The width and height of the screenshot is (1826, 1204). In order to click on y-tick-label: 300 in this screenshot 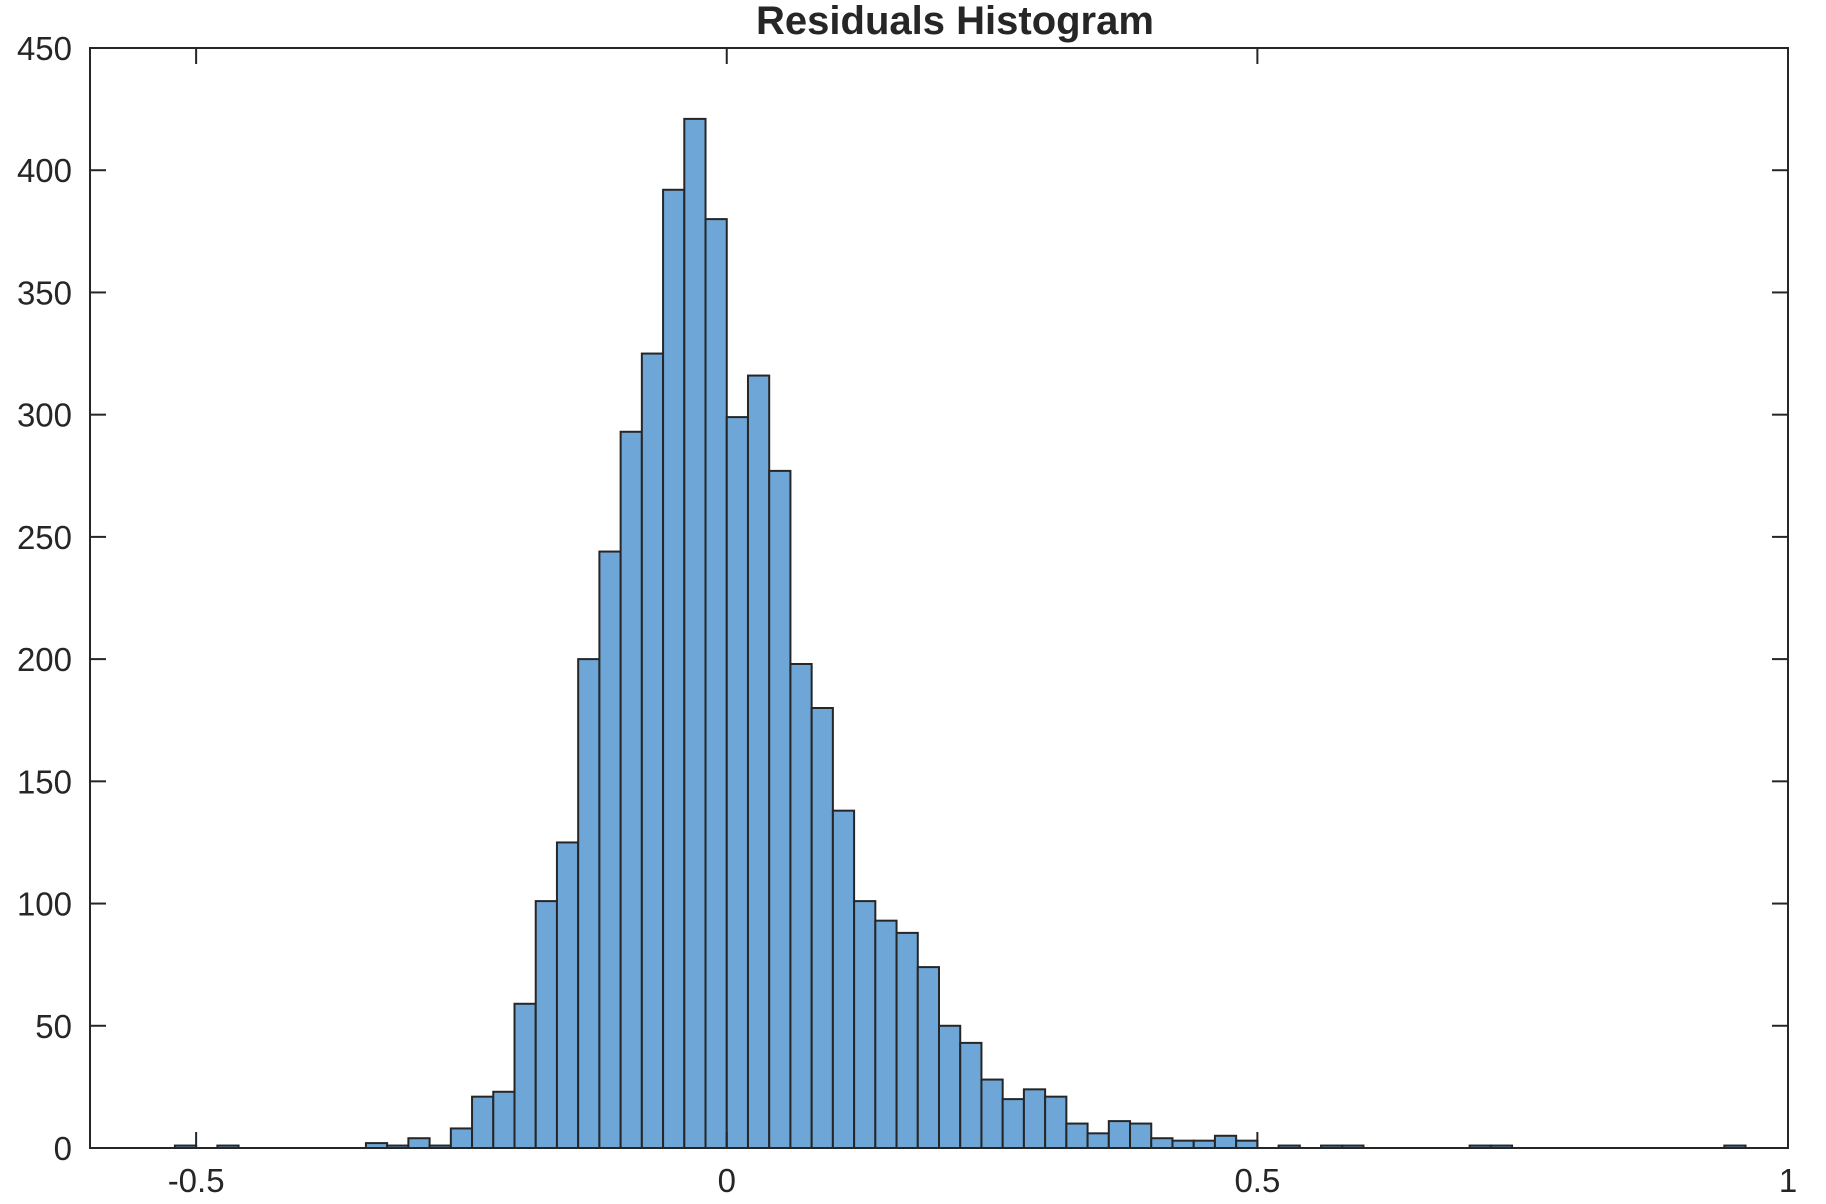, I will do `click(44, 415)`.